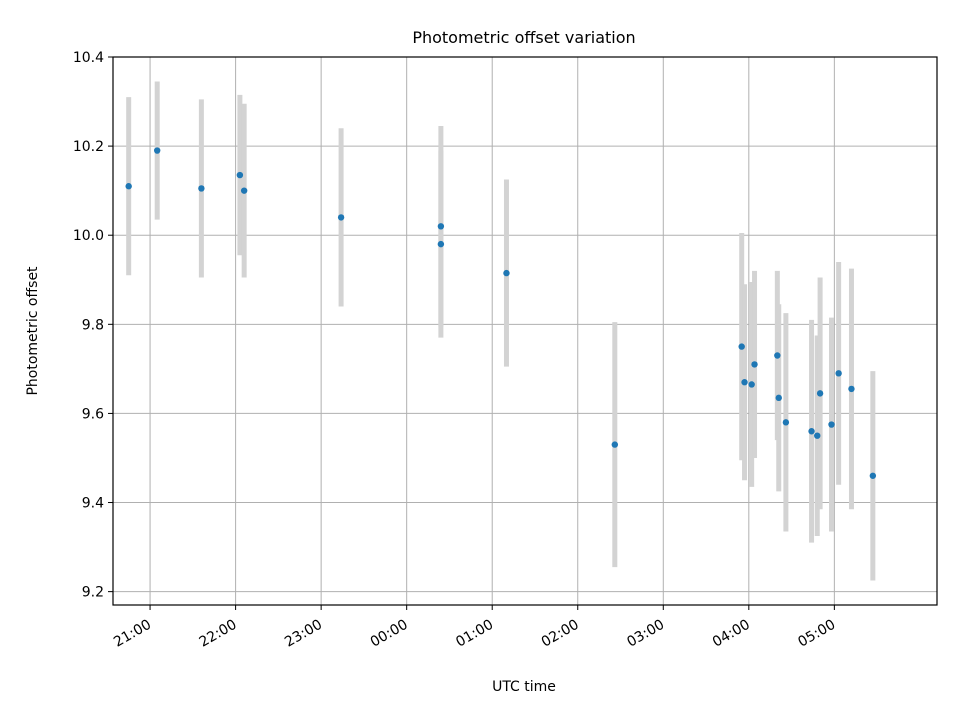 The image size is (960, 720). I want to click on y-tick-label: 10.2, so click(88, 147).